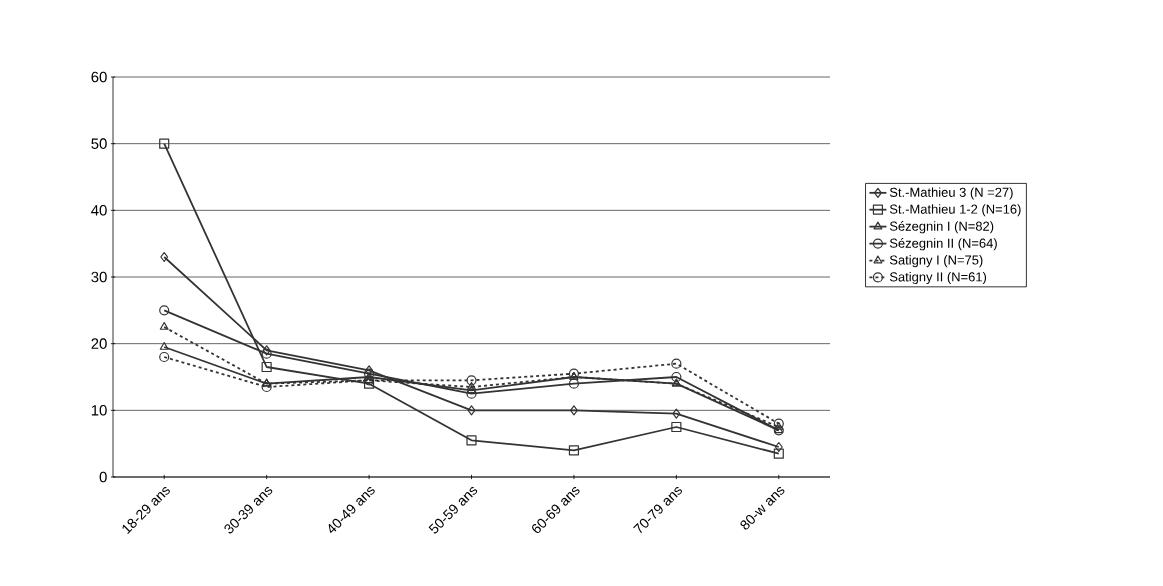 The height and width of the screenshot is (586, 1163). I want to click on y-tick-label: 30, so click(99, 277).